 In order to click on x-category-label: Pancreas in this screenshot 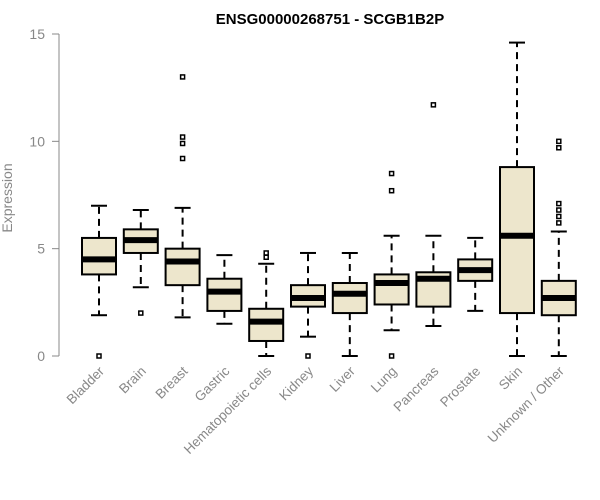, I will do `click(416, 388)`.